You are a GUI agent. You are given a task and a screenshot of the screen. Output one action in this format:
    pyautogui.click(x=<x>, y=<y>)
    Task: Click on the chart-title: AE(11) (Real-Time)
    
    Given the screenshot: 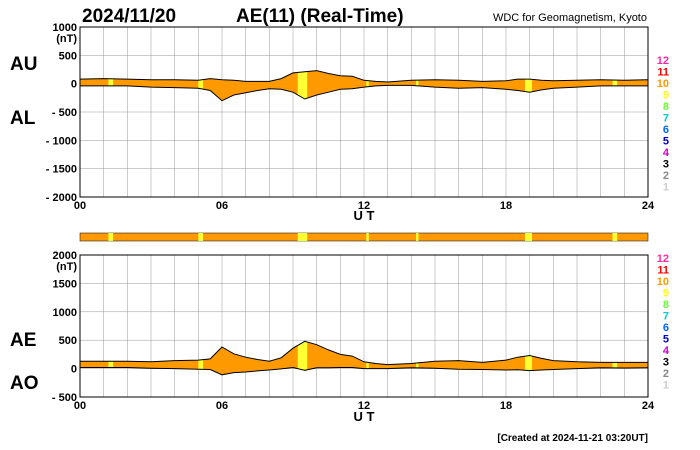 What is the action you would take?
    pyautogui.click(x=320, y=16)
    